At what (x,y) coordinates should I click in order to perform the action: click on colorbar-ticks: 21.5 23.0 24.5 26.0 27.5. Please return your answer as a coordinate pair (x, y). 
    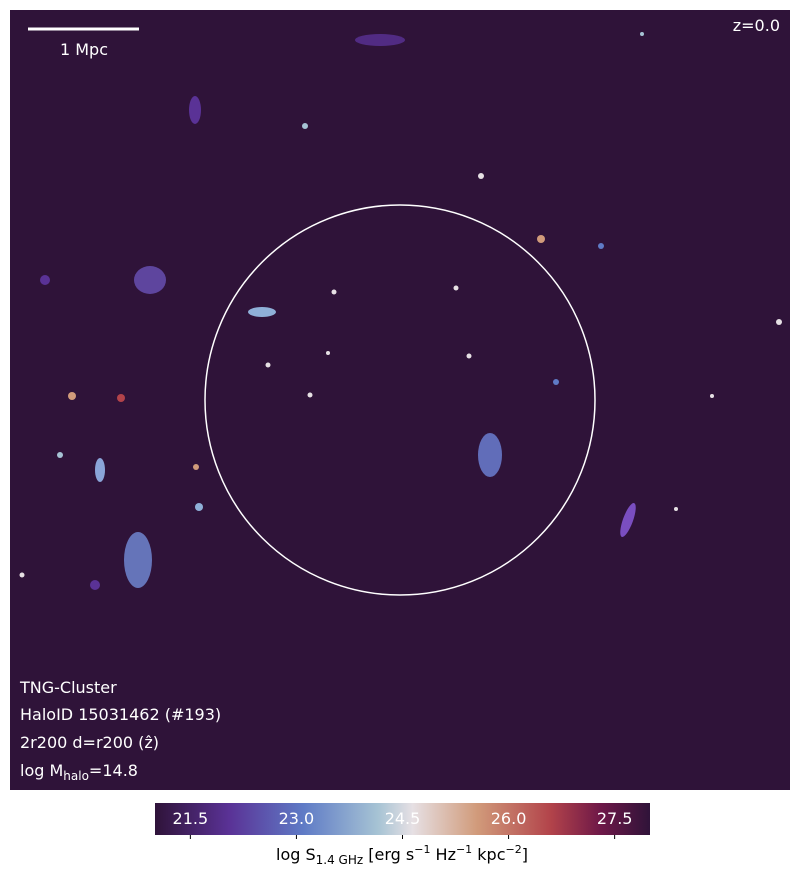
    Looking at the image, I should click on (403, 824).